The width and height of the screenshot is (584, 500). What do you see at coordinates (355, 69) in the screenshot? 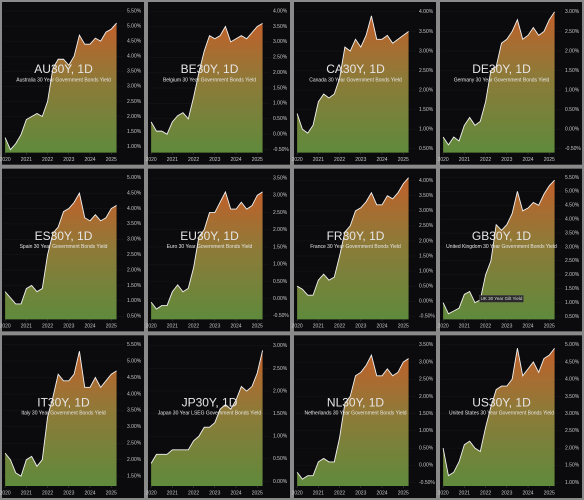
I see `chart-title: CA30Y, 1D` at bounding box center [355, 69].